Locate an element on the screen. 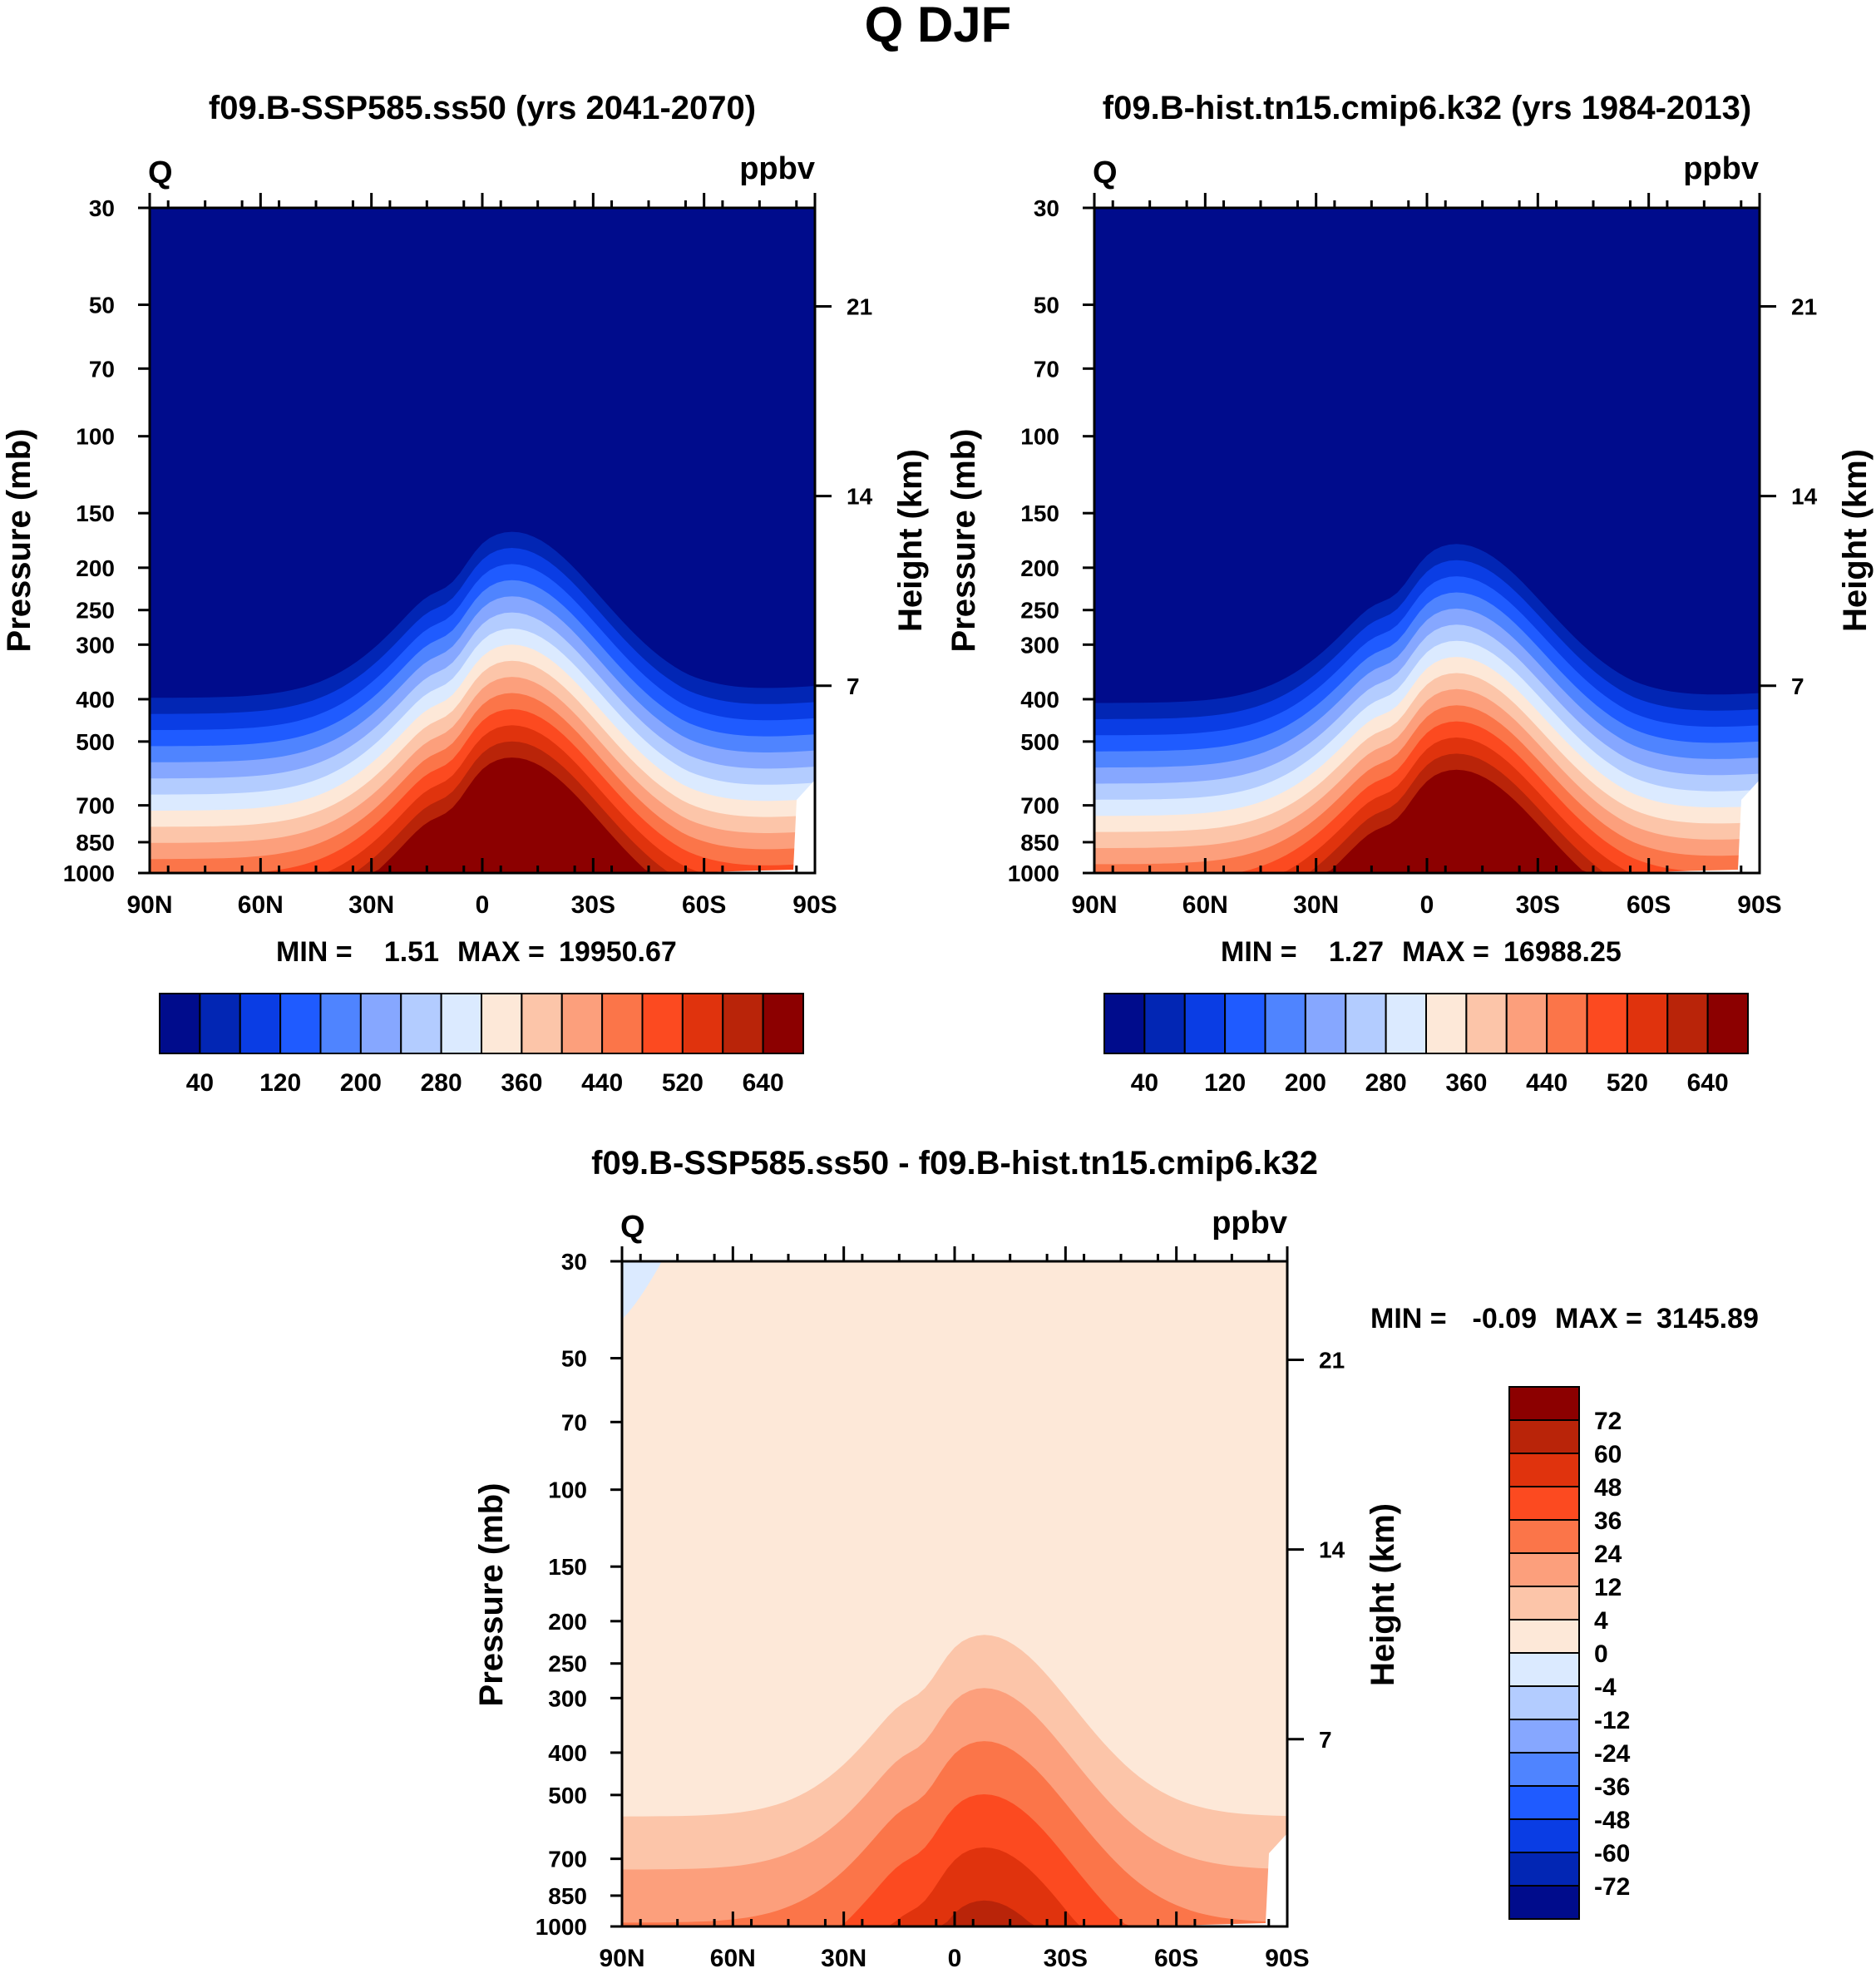  p2-y-tick-label: 500 is located at coordinates (1039, 742).